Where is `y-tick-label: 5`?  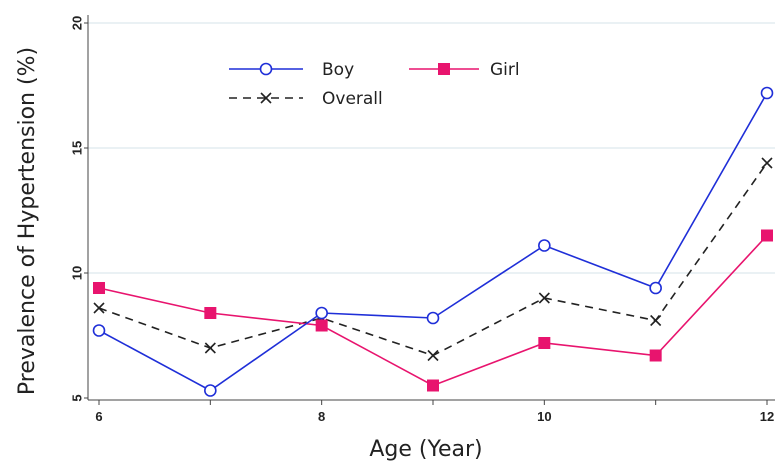 y-tick-label: 5 is located at coordinates (76, 397).